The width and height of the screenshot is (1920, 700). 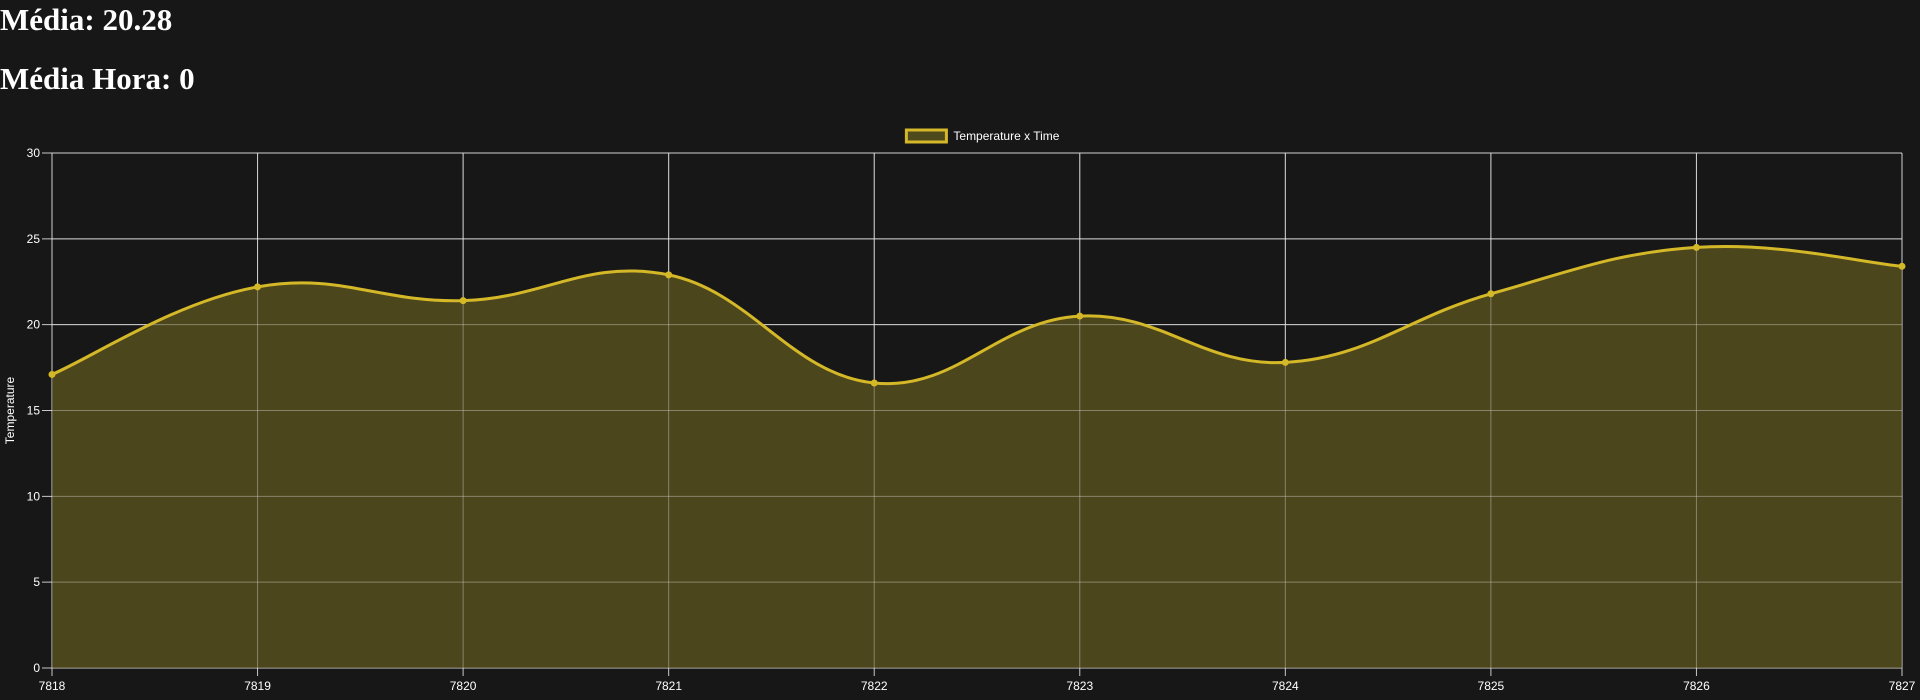 I want to click on x-tick-label: 7818, so click(x=52, y=686).